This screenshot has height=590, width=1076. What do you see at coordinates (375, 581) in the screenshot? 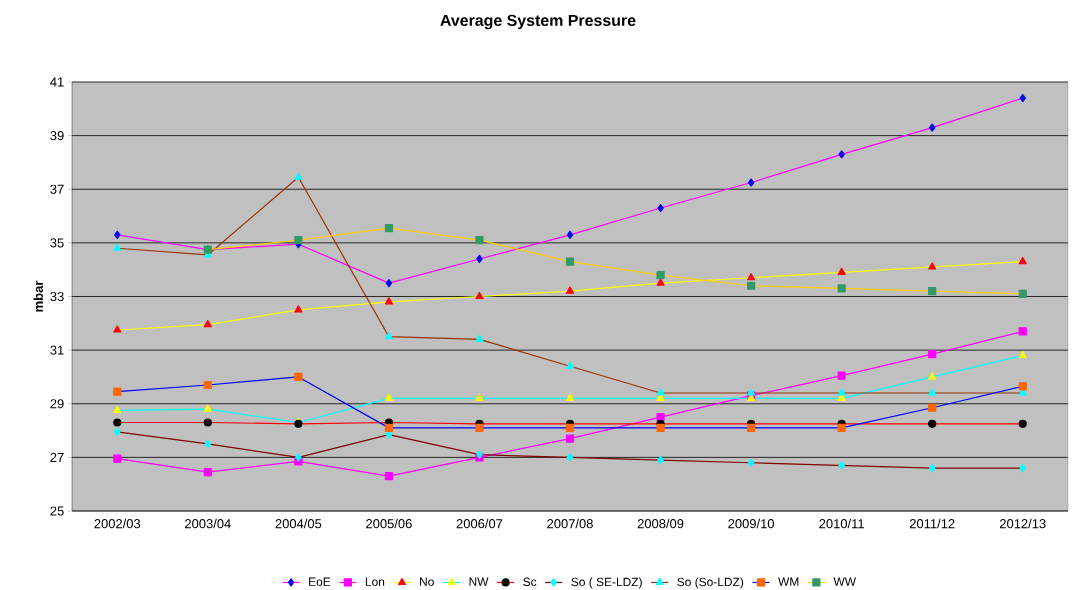
I see `legend-label: Lon` at bounding box center [375, 581].